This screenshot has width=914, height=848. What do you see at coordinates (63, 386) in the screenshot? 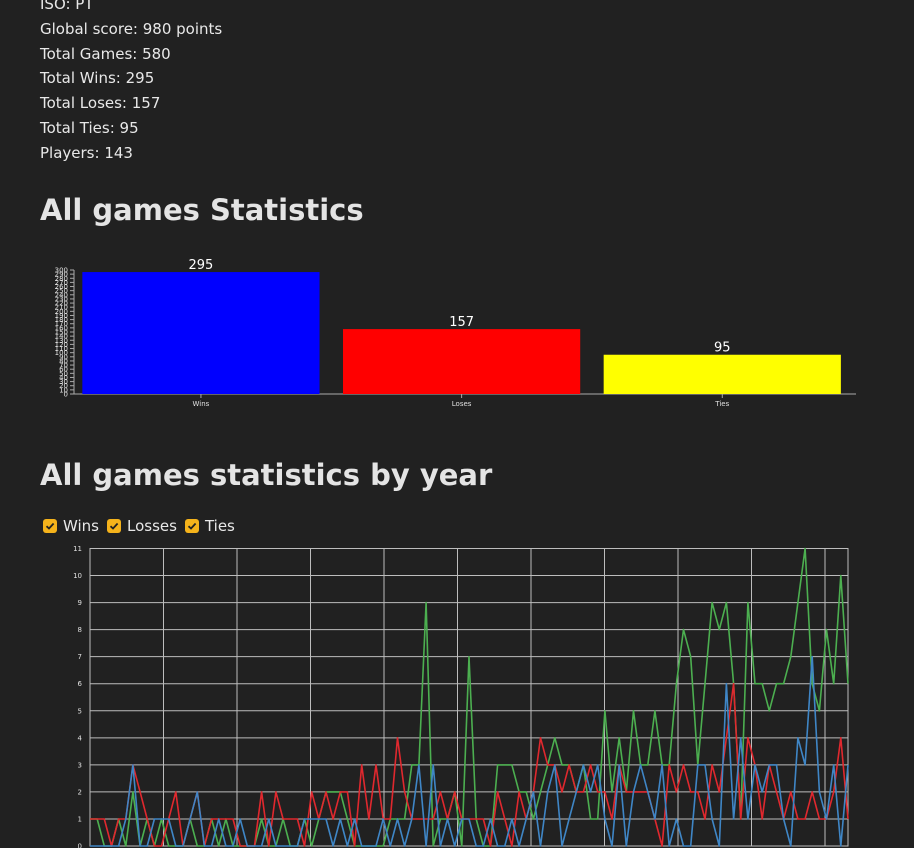
I see `y-tick-label: 20` at bounding box center [63, 386].